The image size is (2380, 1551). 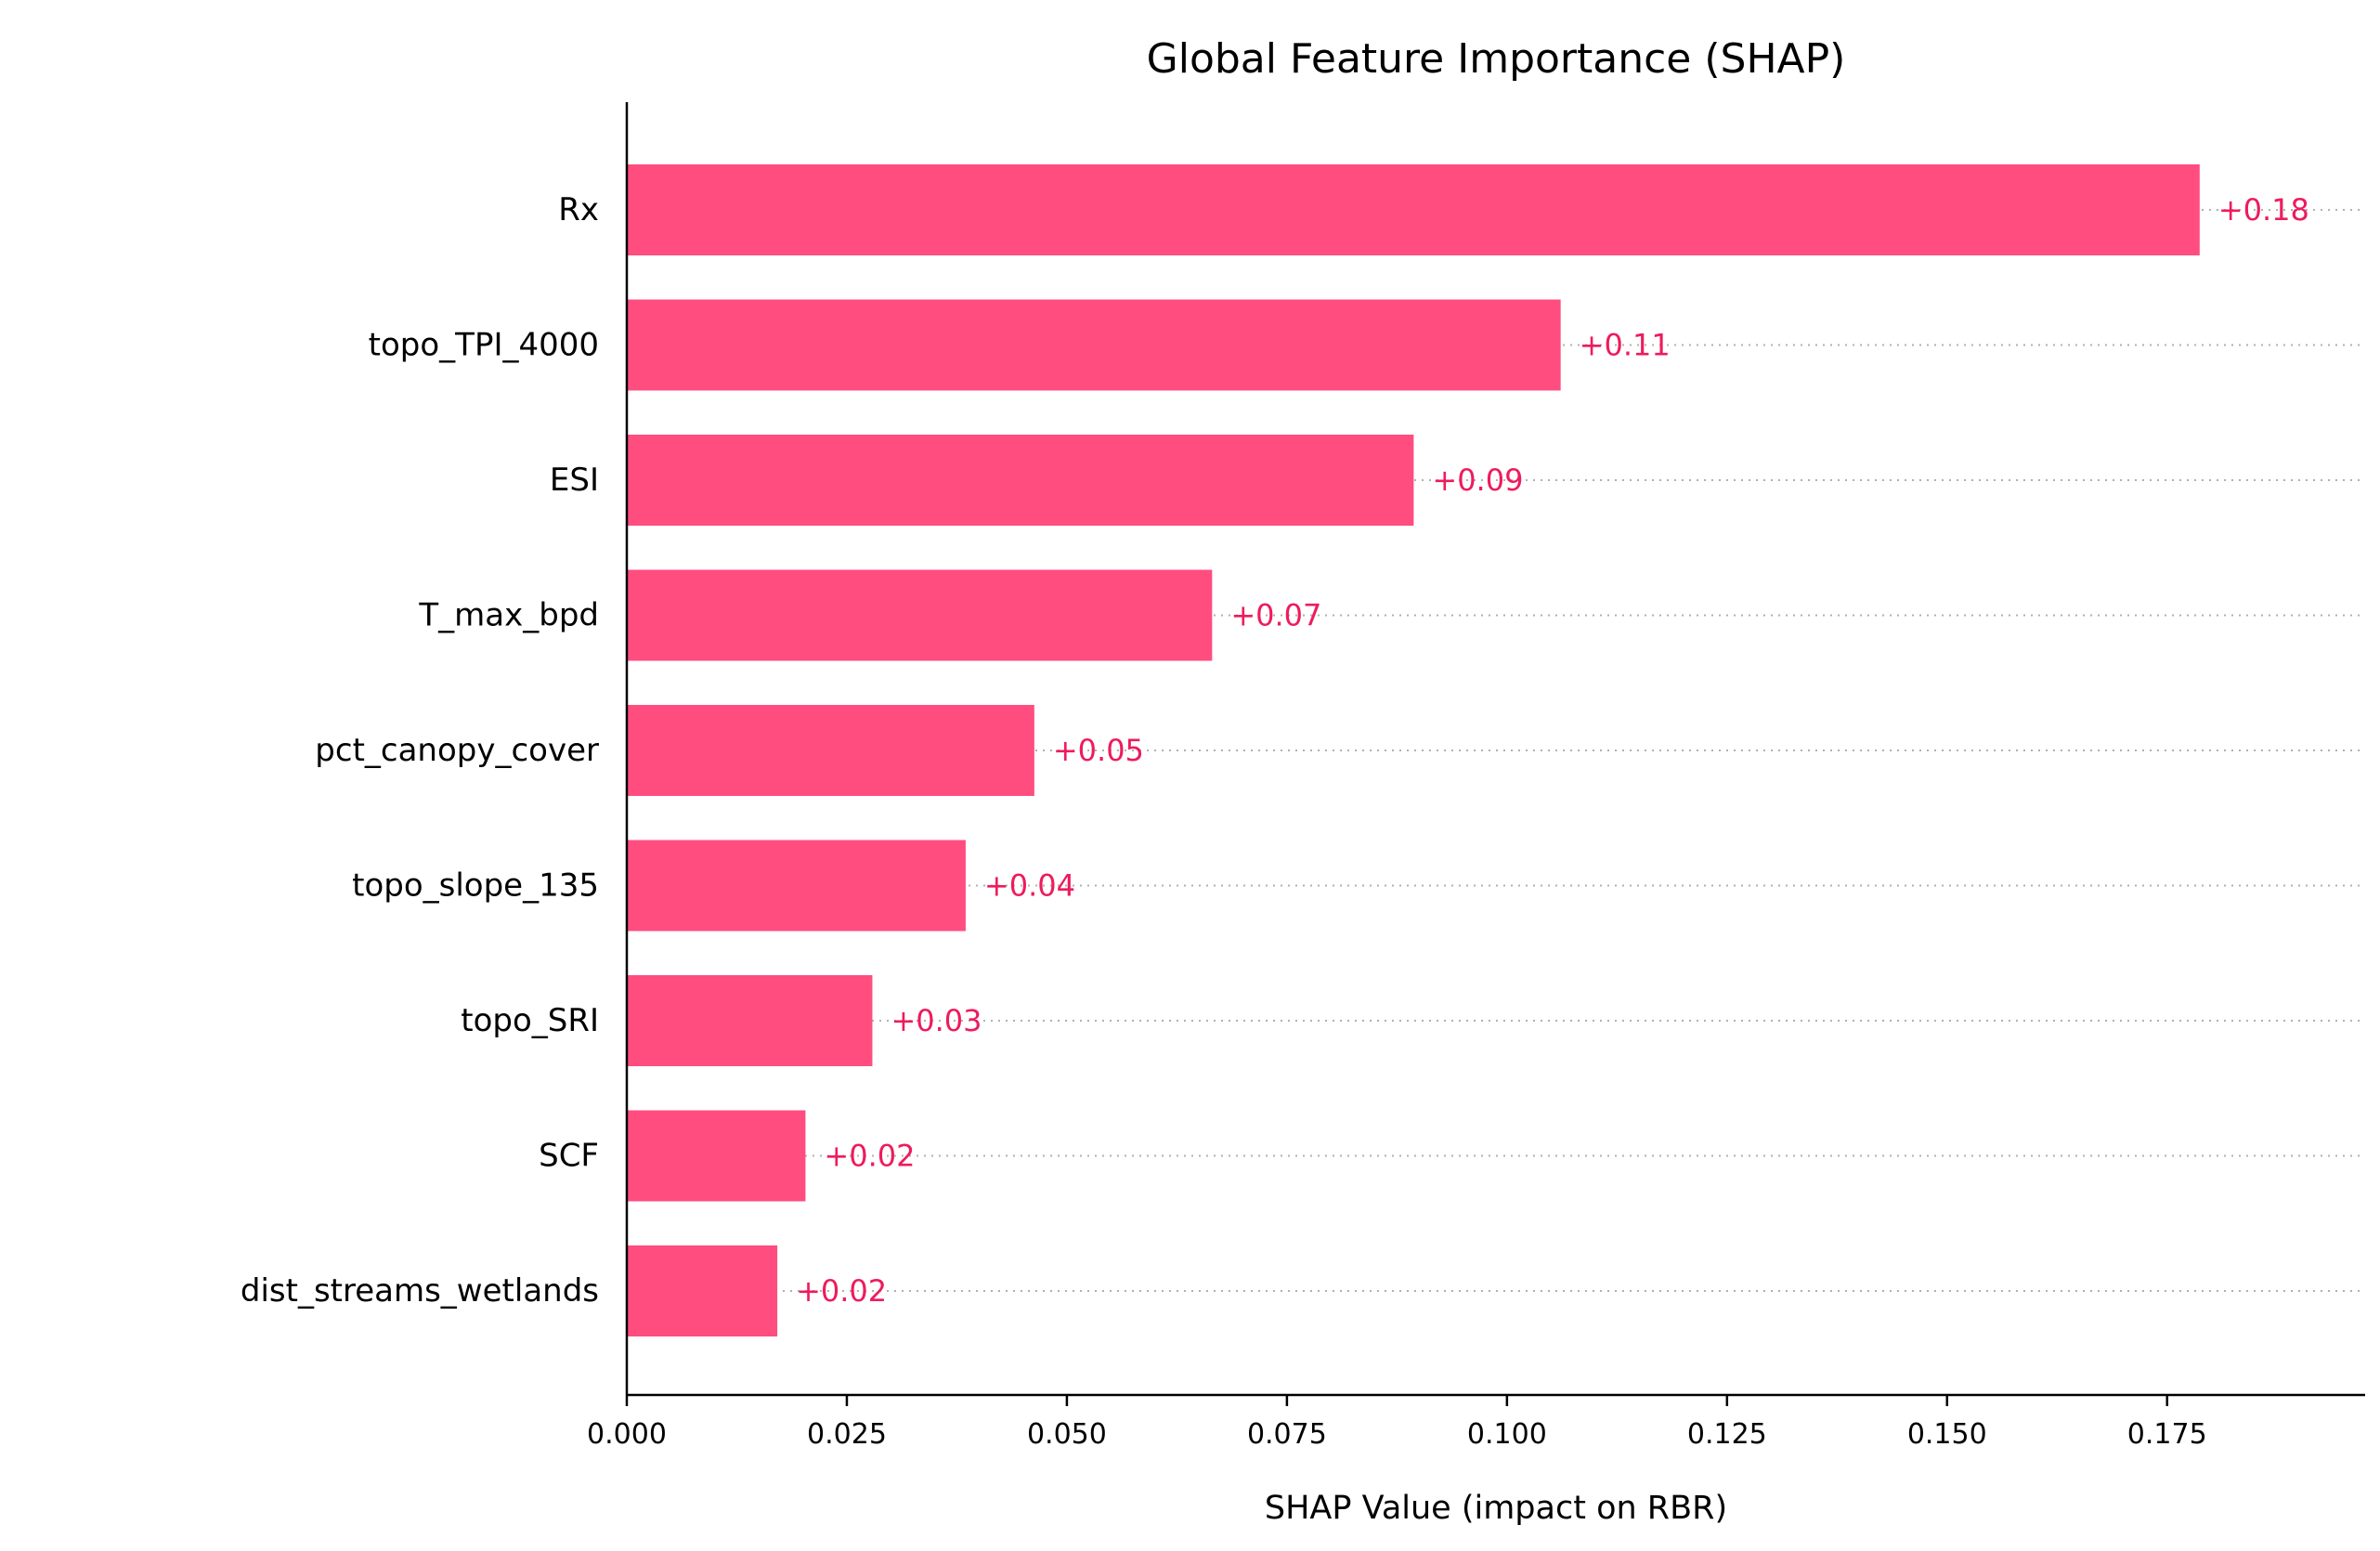 I want to click on category-label: ESI, so click(x=574, y=480).